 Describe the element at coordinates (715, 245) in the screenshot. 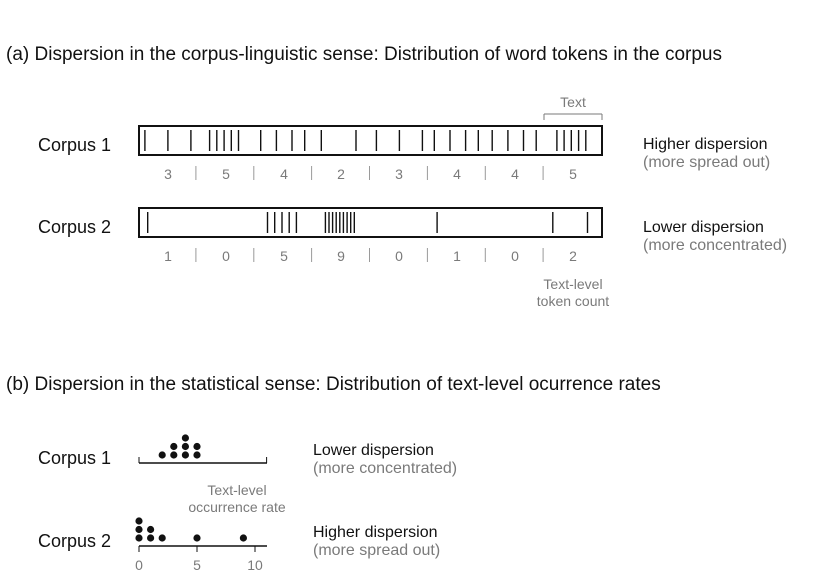

I see `corpus-2-note-sub: (more concentrated)` at that location.